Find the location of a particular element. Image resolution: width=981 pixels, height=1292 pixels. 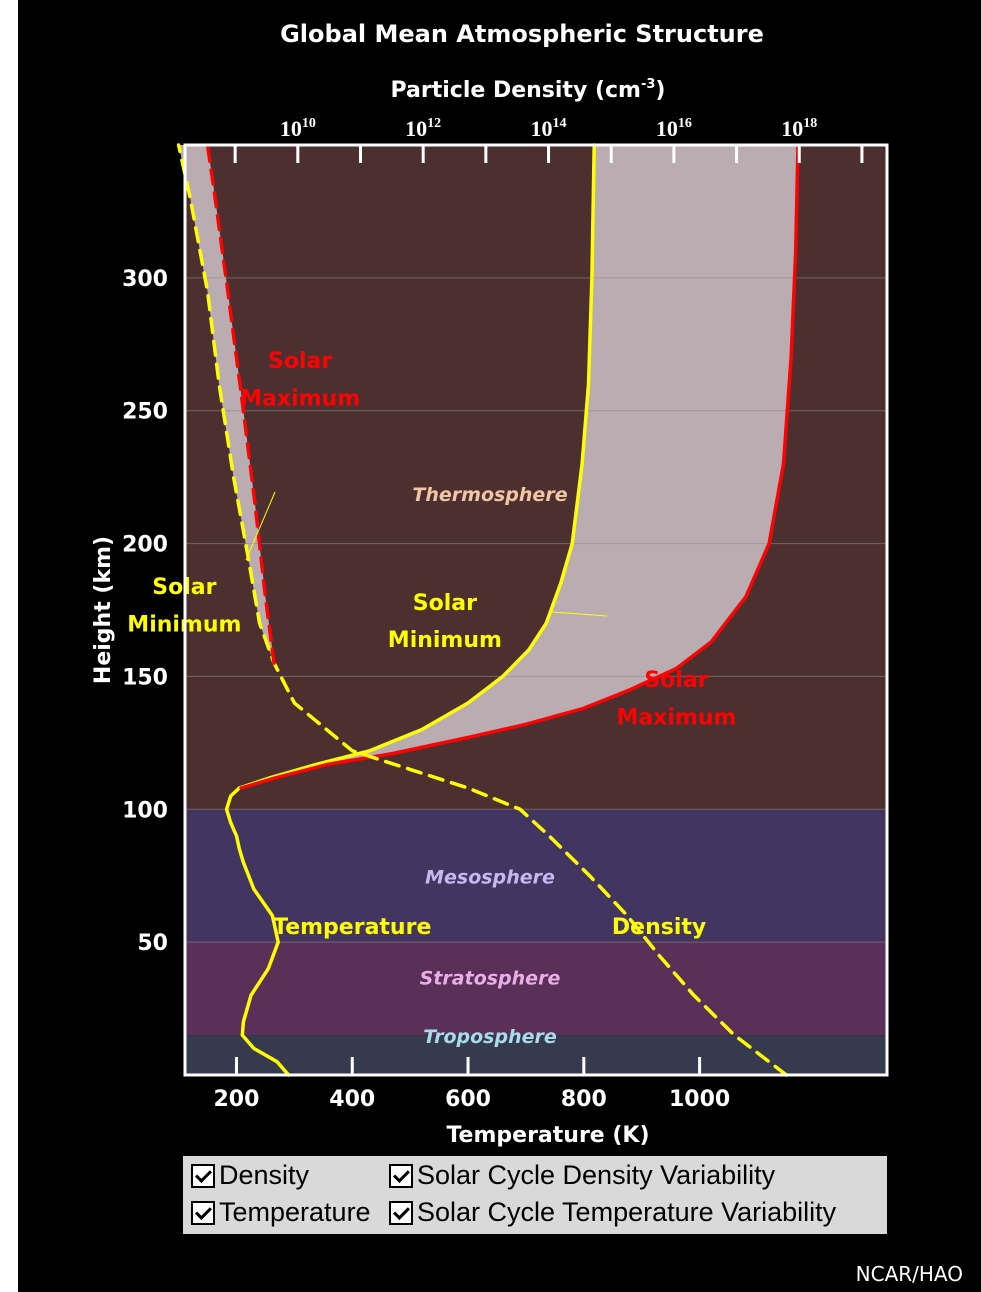

top-axis-tick-label: 1012 is located at coordinates (423, 128).